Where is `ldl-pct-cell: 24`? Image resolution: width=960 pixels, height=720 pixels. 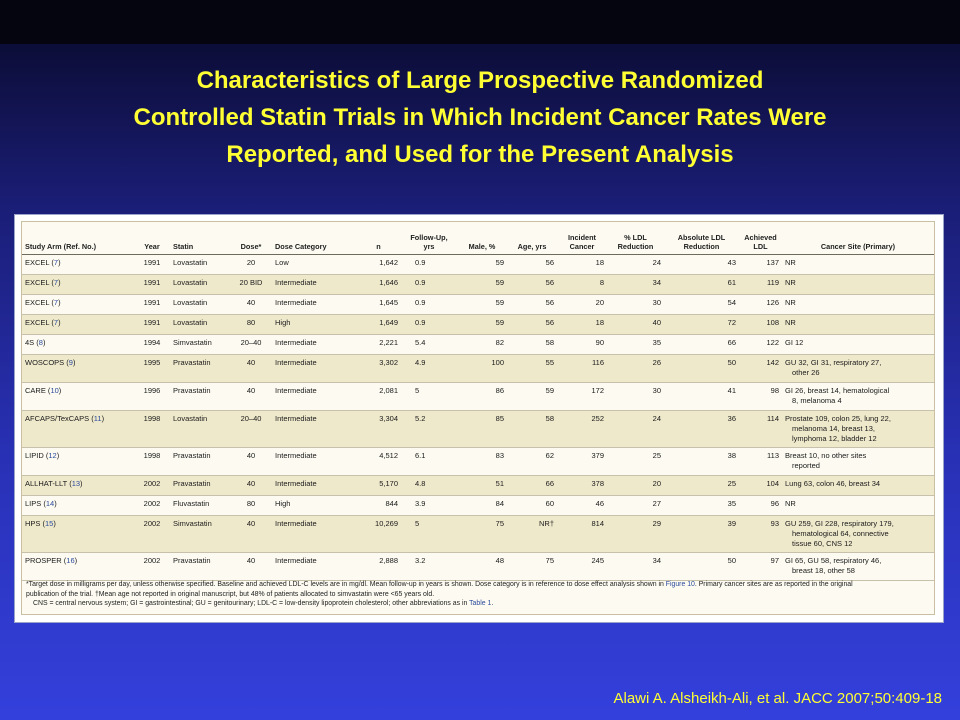
ldl-pct-cell: 24 is located at coordinates (656, 262).